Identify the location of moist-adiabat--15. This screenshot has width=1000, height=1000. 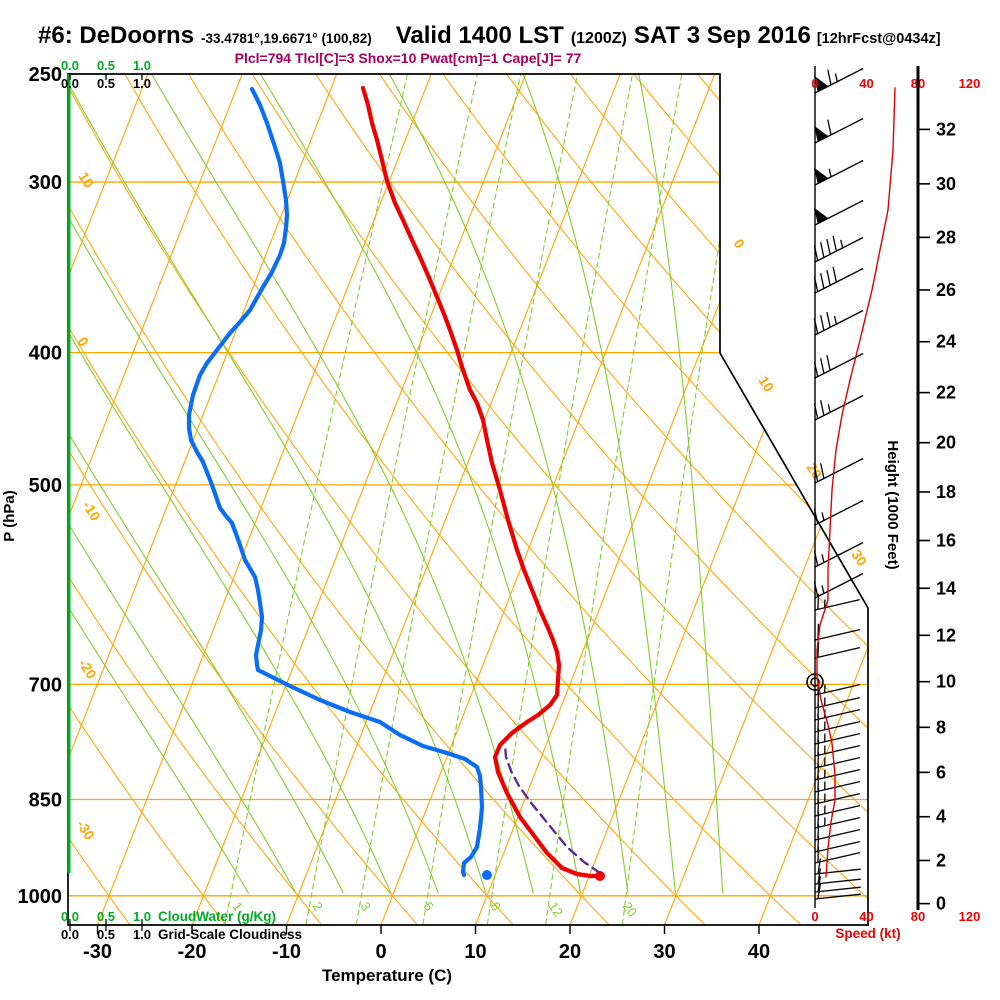
(158, 484).